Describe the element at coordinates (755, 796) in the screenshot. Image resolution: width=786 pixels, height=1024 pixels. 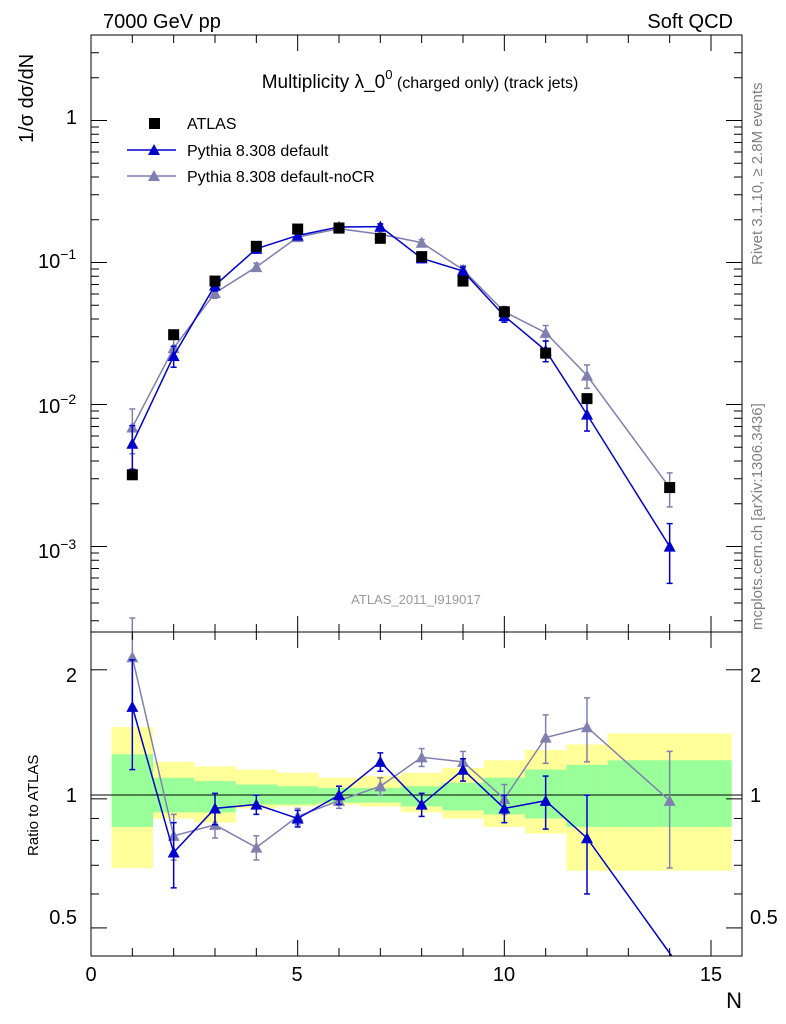
I see `ratio-y-tick-label-right: 1` at that location.